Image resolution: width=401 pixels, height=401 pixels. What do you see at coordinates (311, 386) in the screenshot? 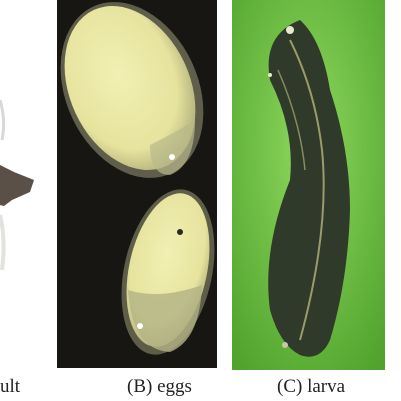
I see `caption: (C) larva` at bounding box center [311, 386].